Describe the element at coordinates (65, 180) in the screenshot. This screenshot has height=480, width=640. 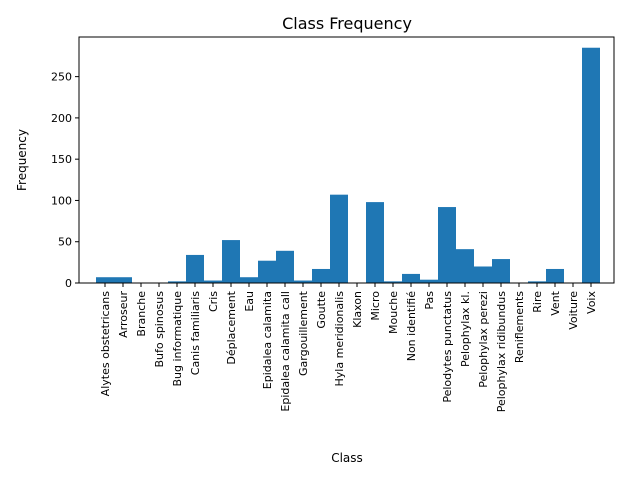
I see `y-axis: 0 50 100 150 200 250` at that location.